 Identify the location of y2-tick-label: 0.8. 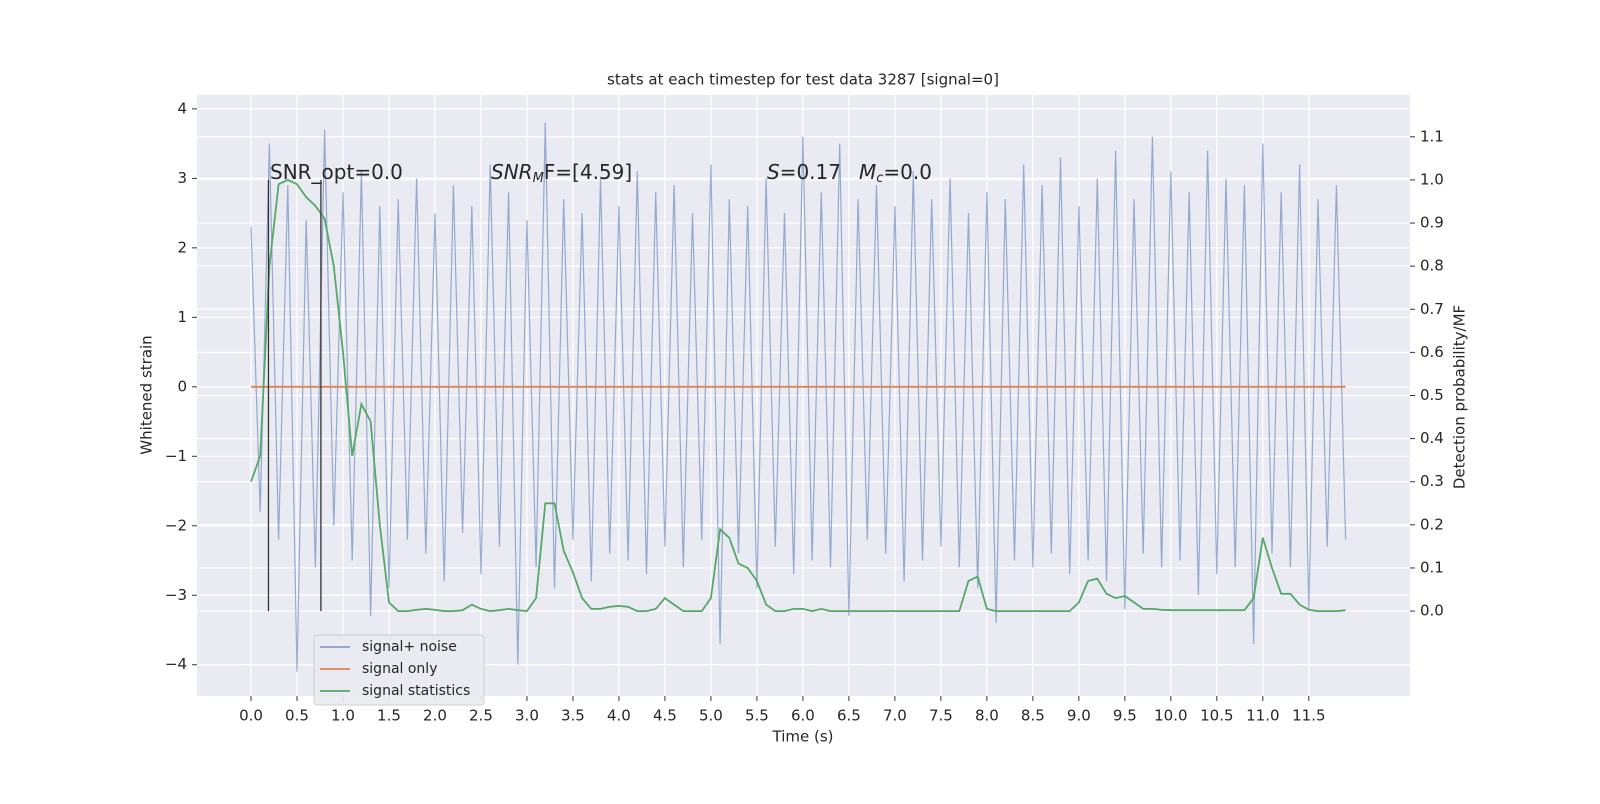
(1432, 266).